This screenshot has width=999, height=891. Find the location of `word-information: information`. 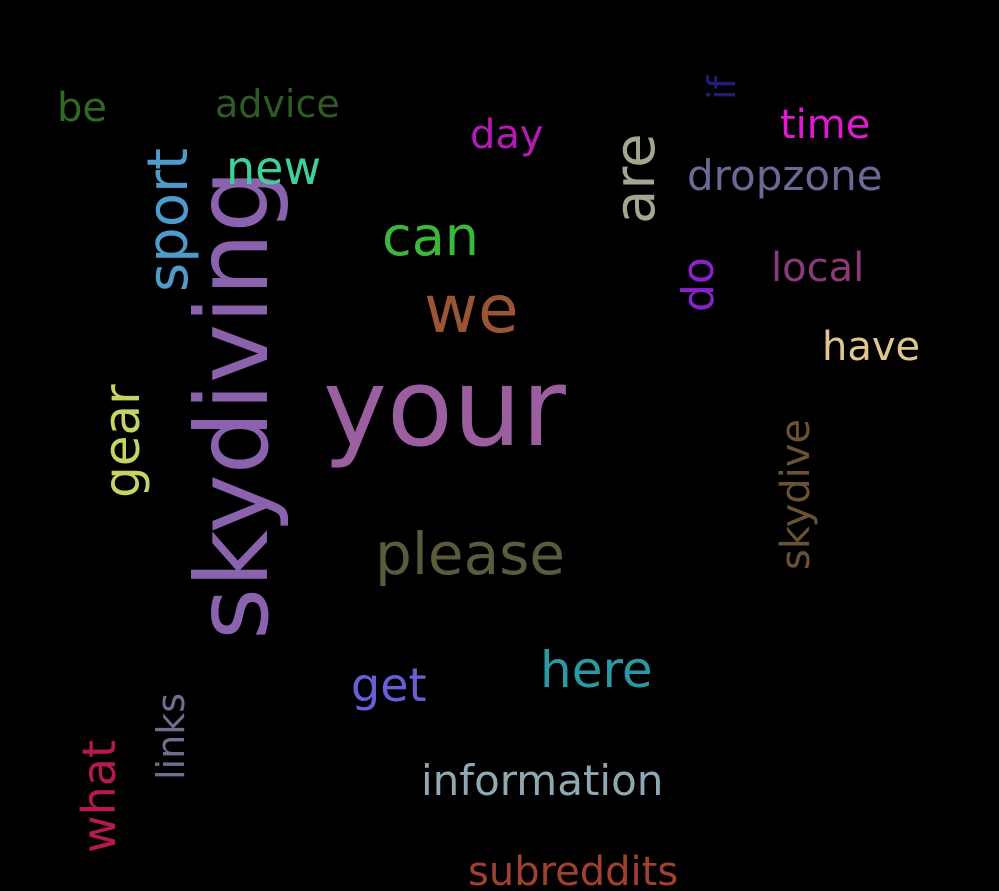

word-information: information is located at coordinates (542, 780).